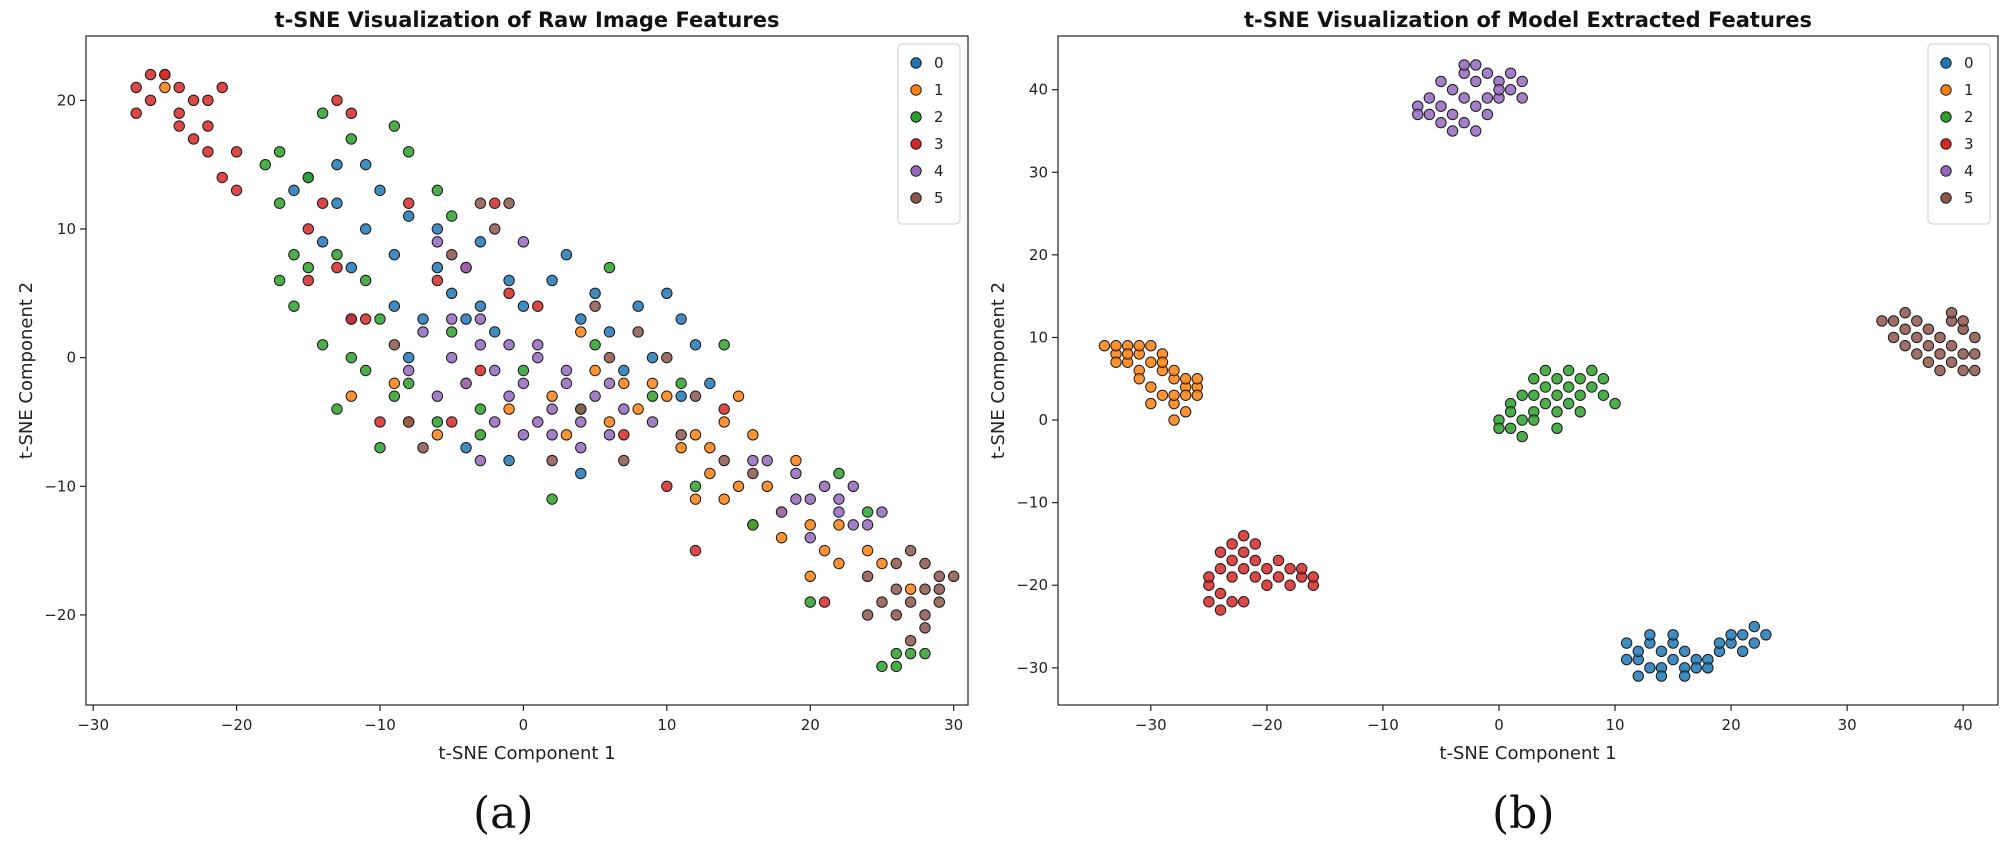  Describe the element at coordinates (93, 725) in the screenshot. I see `x-tick-label: −30` at that location.